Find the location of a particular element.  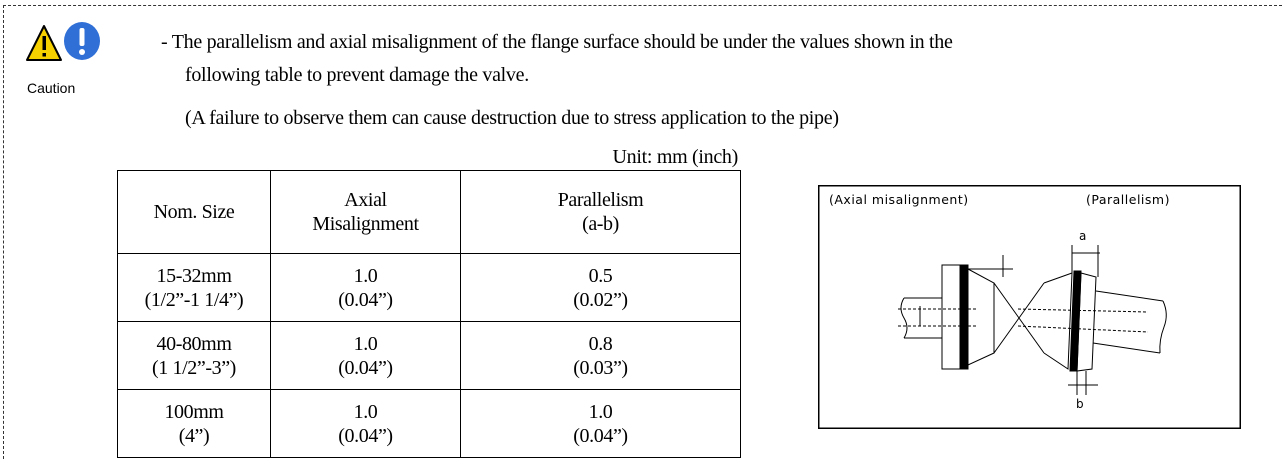

table-cell: Nom. Size is located at coordinates (194, 212).